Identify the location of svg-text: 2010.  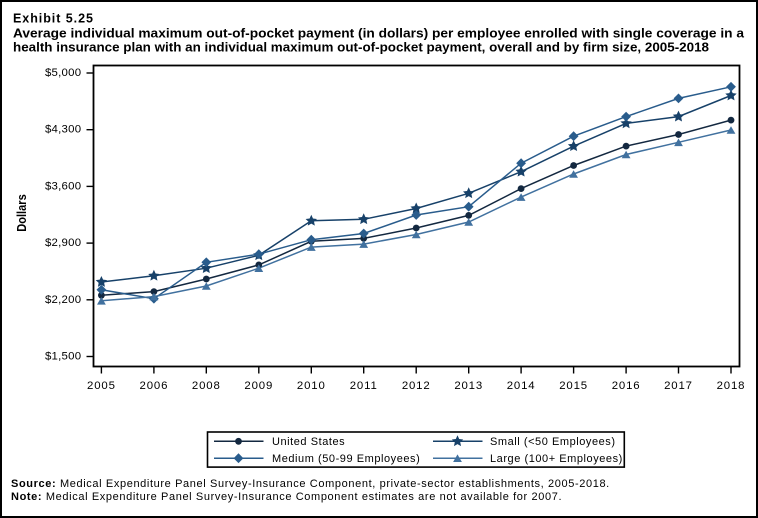
(311, 386).